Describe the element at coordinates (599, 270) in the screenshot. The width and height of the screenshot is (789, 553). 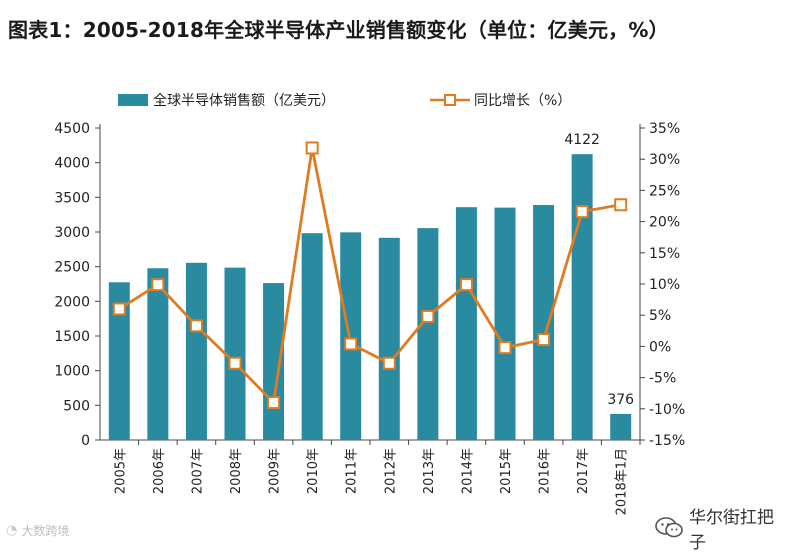
I see `data-labels: 4122 376` at that location.